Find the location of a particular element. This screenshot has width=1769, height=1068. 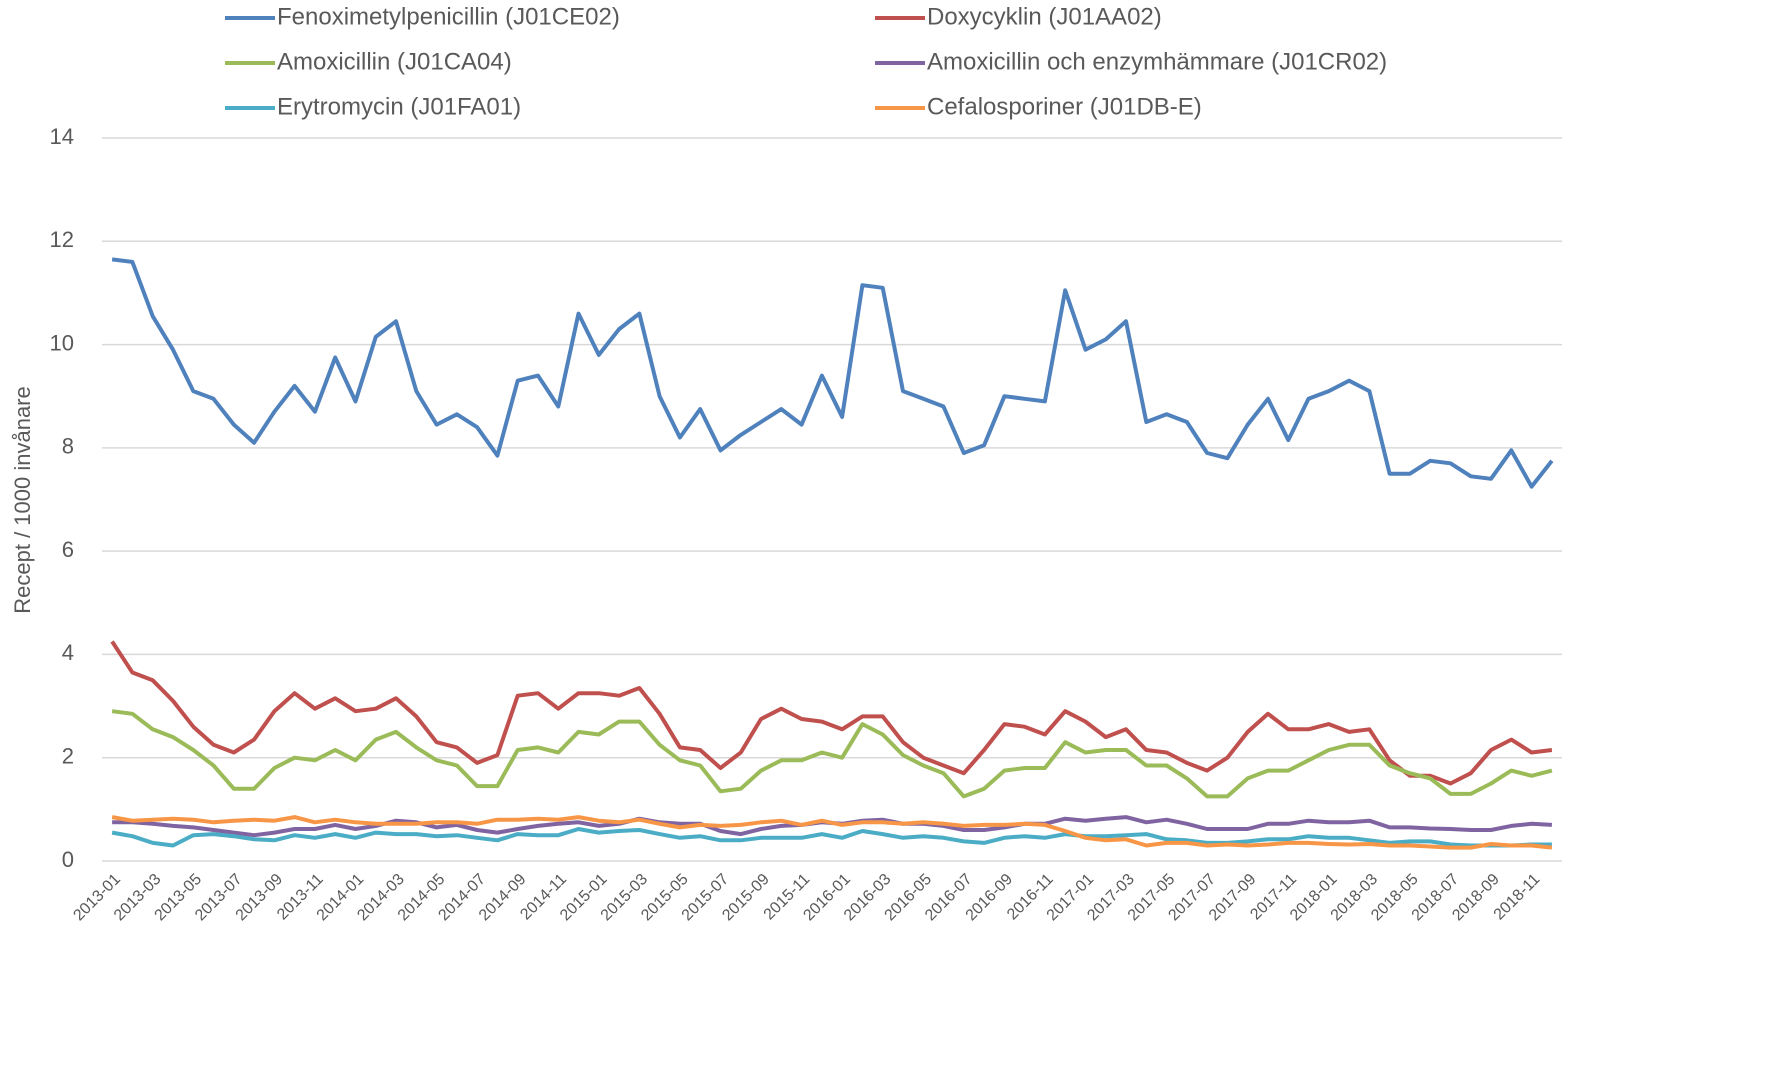

legend-label: Amoxicillin och enzymhämmare (J01CR02) is located at coordinates (1157, 61).